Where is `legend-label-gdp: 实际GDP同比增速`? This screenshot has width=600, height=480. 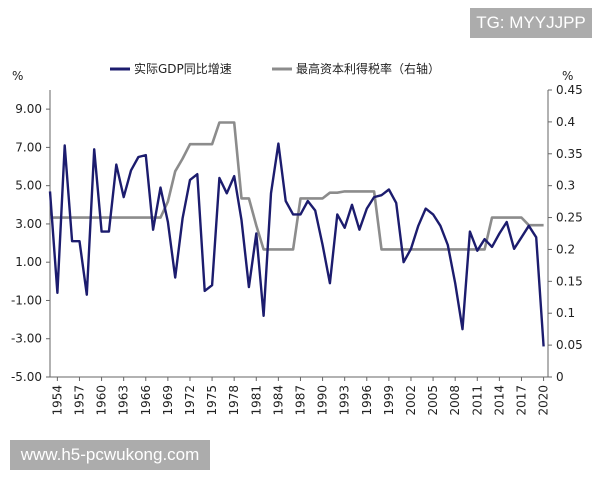
legend-label-gdp: 实际GDP同比增速 is located at coordinates (183, 68).